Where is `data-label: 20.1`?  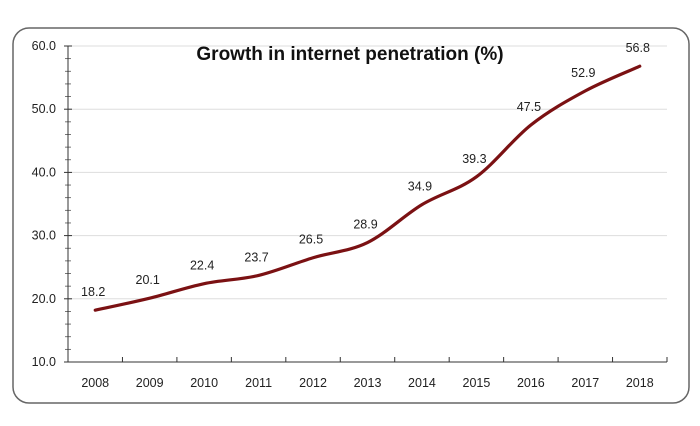
data-label: 20.1 is located at coordinates (148, 280).